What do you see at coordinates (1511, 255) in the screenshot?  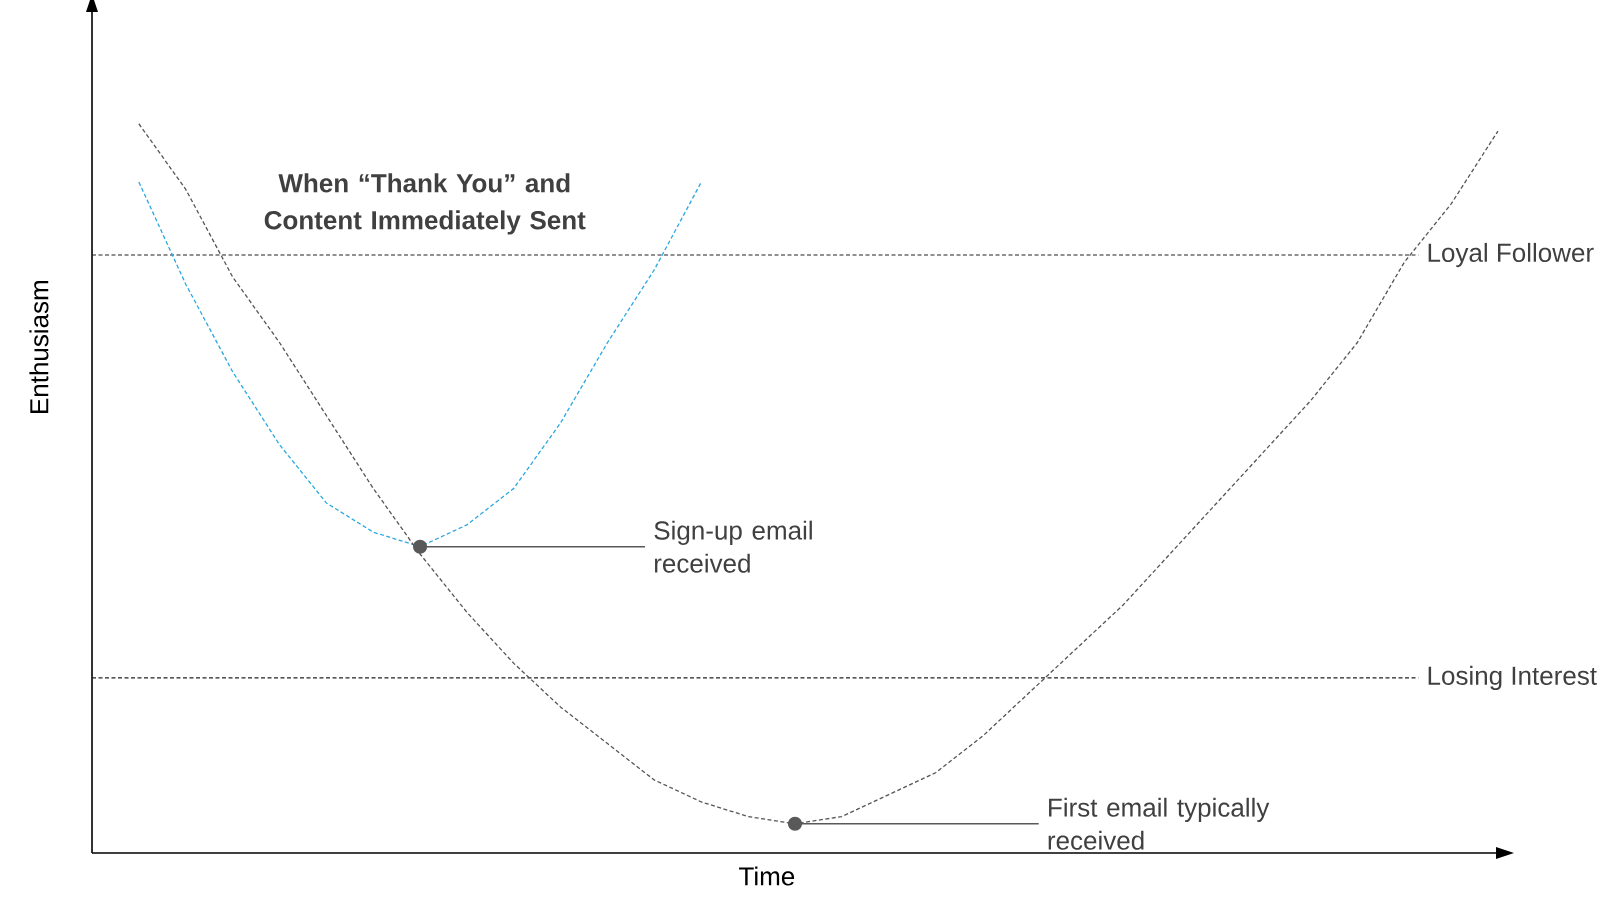 I see `ref-line-label: Loyal Follower` at bounding box center [1511, 255].